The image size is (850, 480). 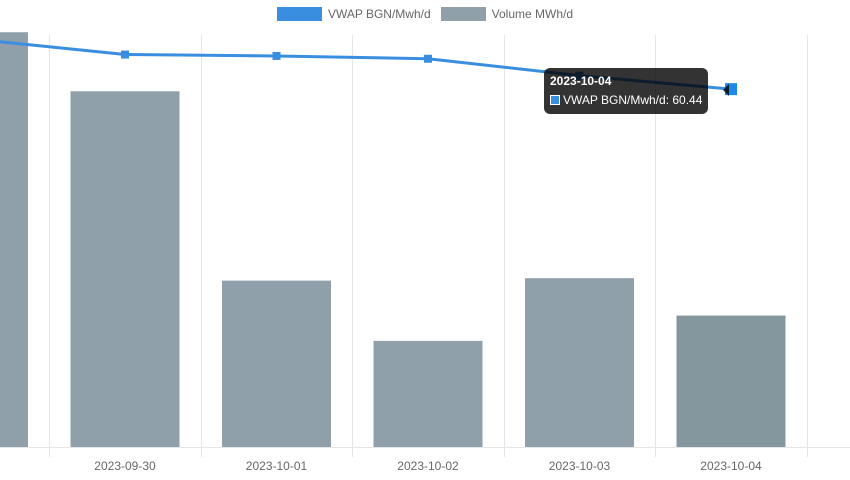 What do you see at coordinates (626, 91) in the screenshot?
I see `tooltip: 2023-10-04 VWAP BGN/Mwh/d: 60.44` at bounding box center [626, 91].